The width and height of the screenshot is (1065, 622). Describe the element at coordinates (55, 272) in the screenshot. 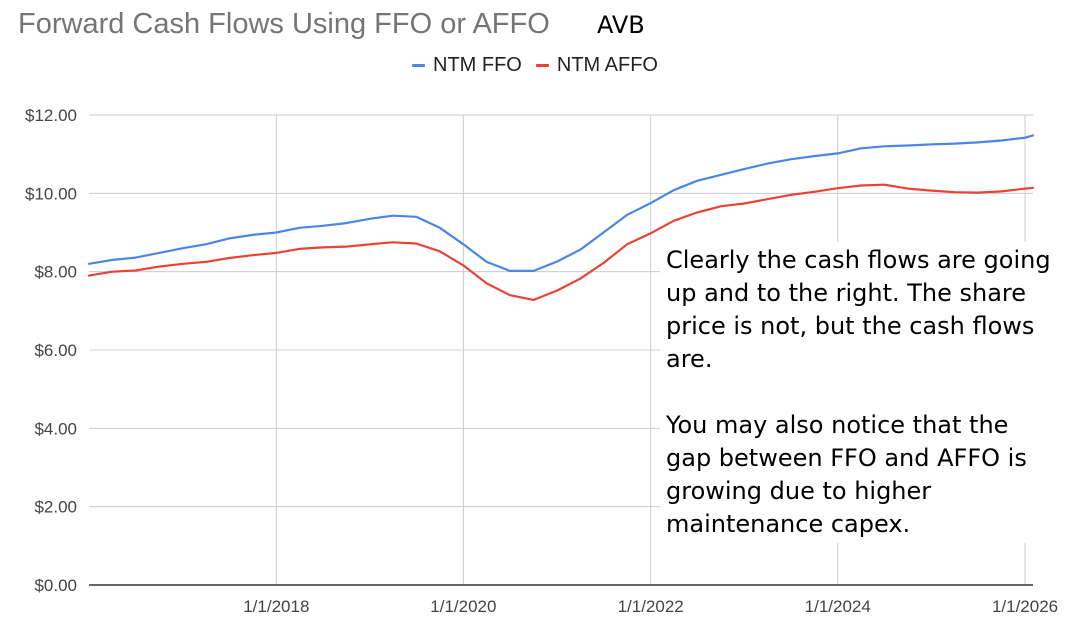

I see `y-tick-label: $8.00` at that location.